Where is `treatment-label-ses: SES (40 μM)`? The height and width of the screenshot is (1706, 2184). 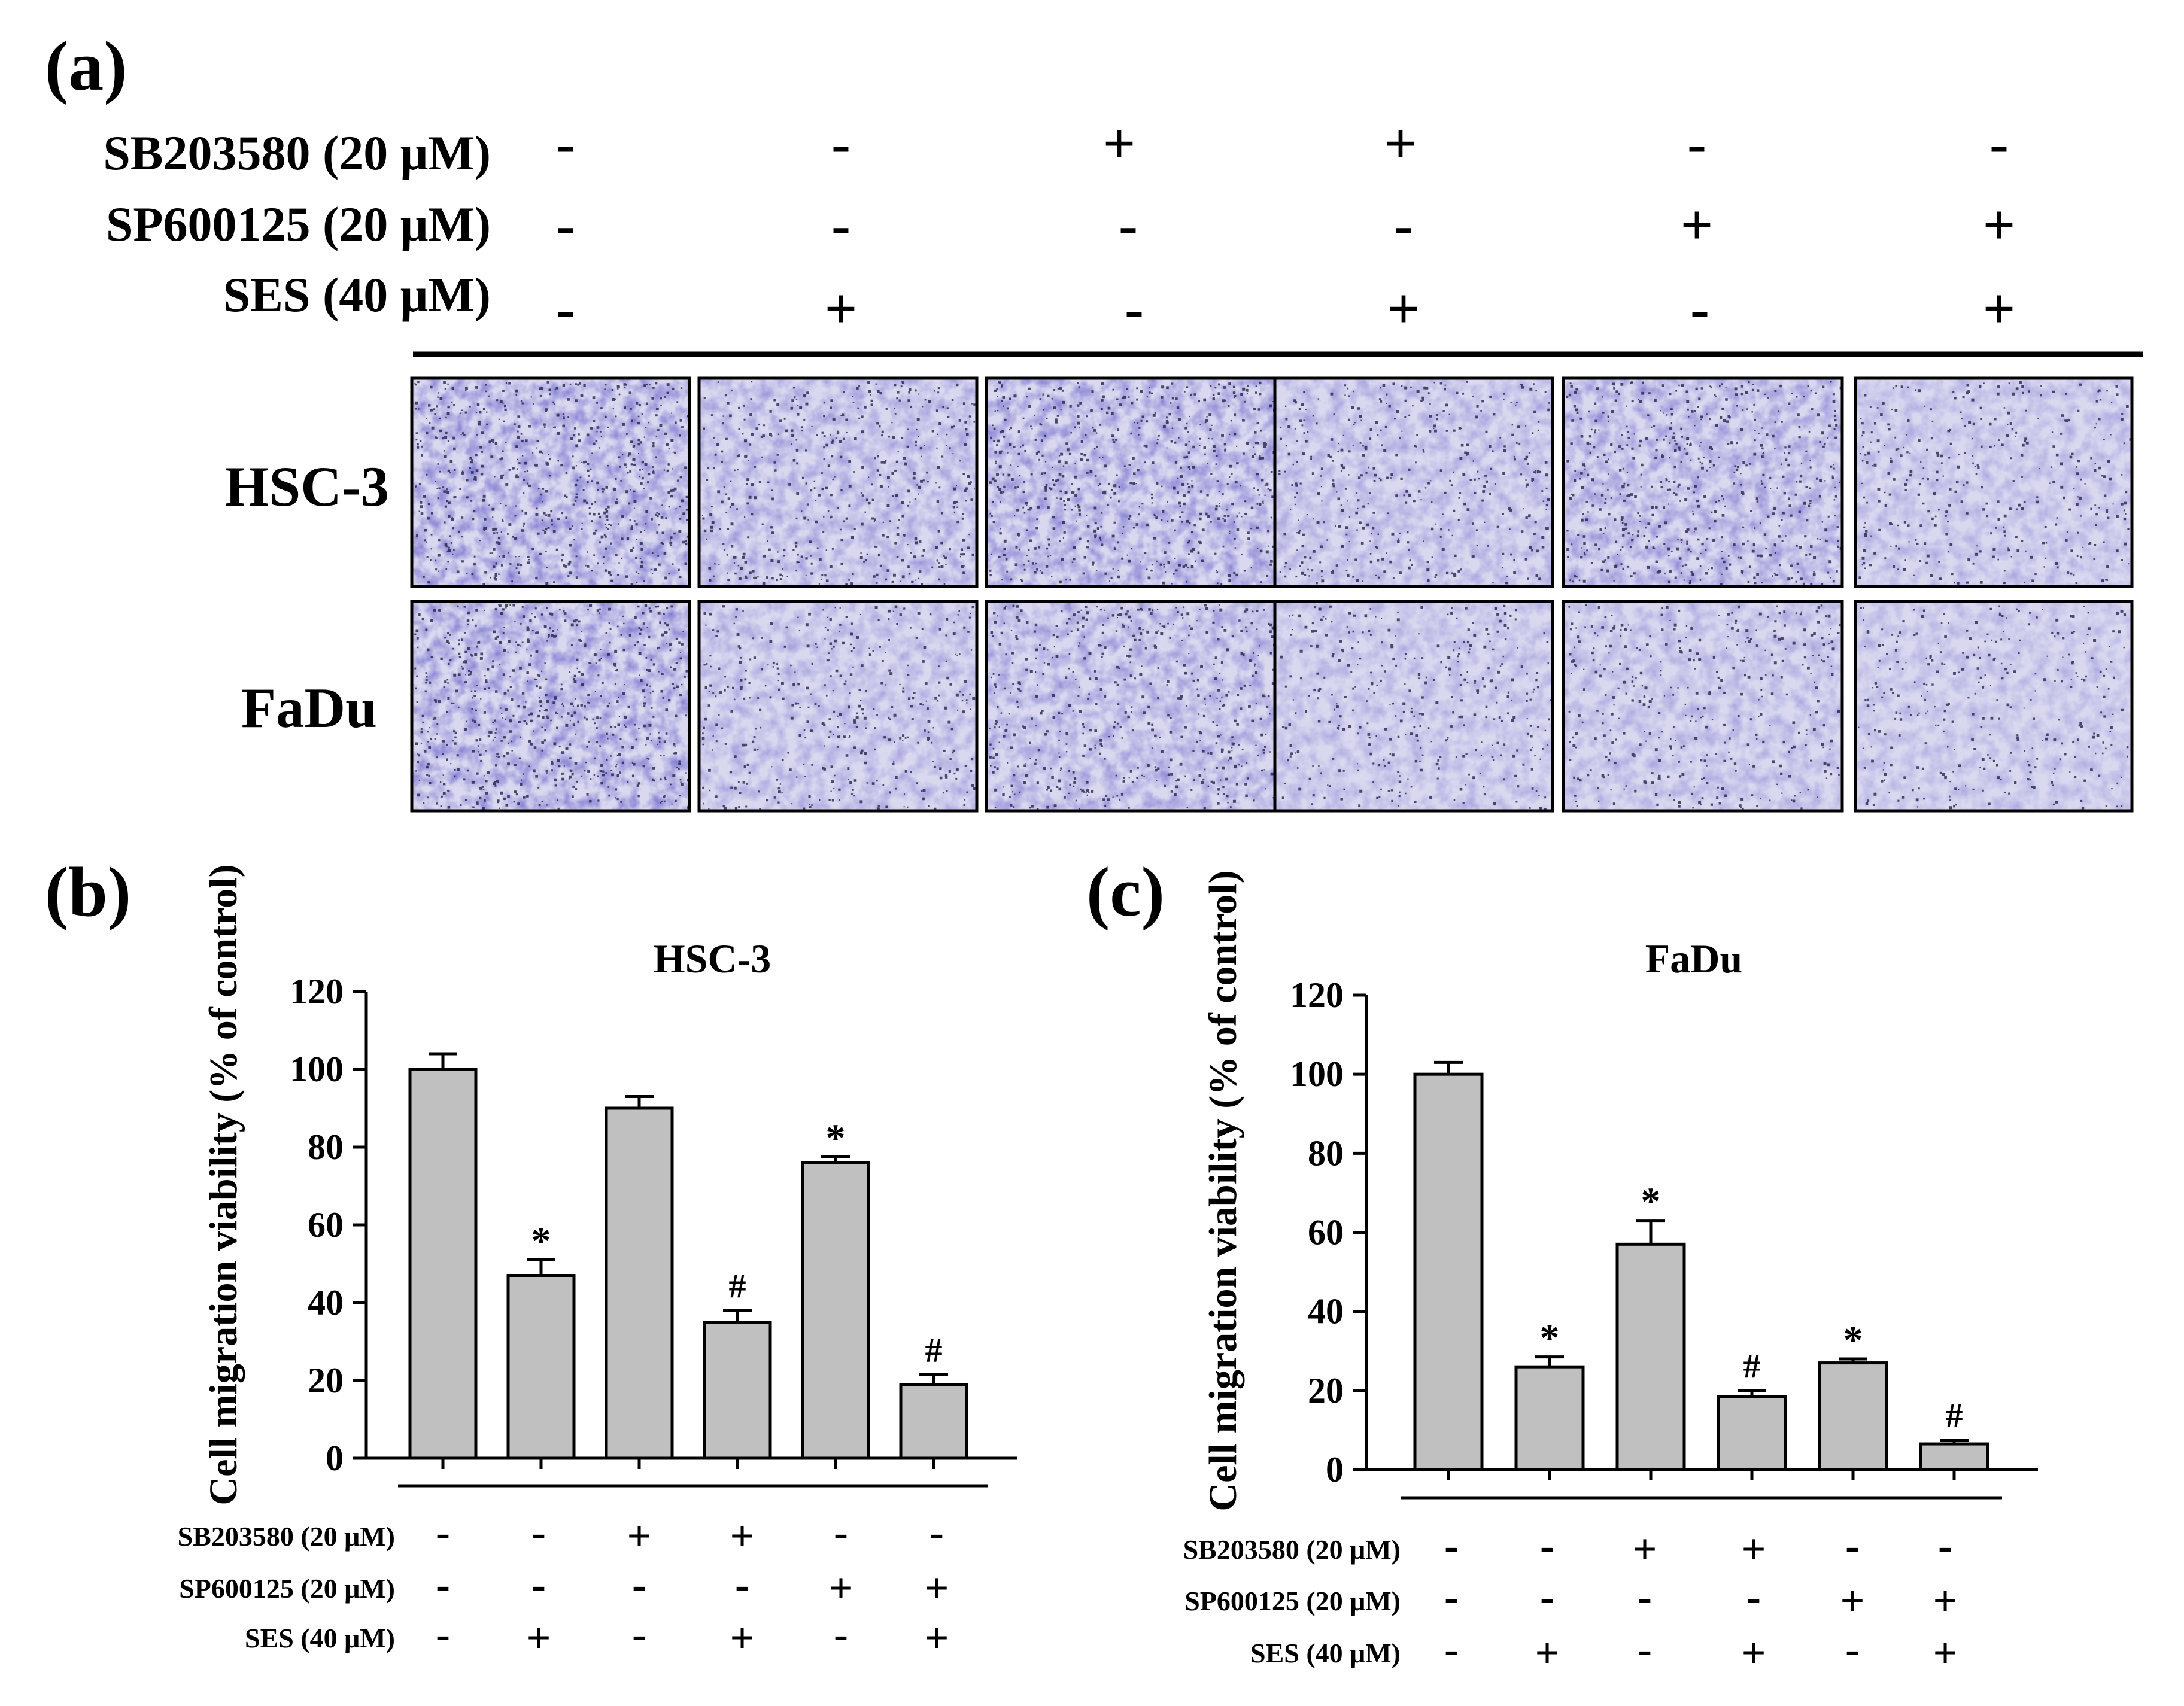
treatment-label-ses: SES (40 μM) is located at coordinates (357, 294).